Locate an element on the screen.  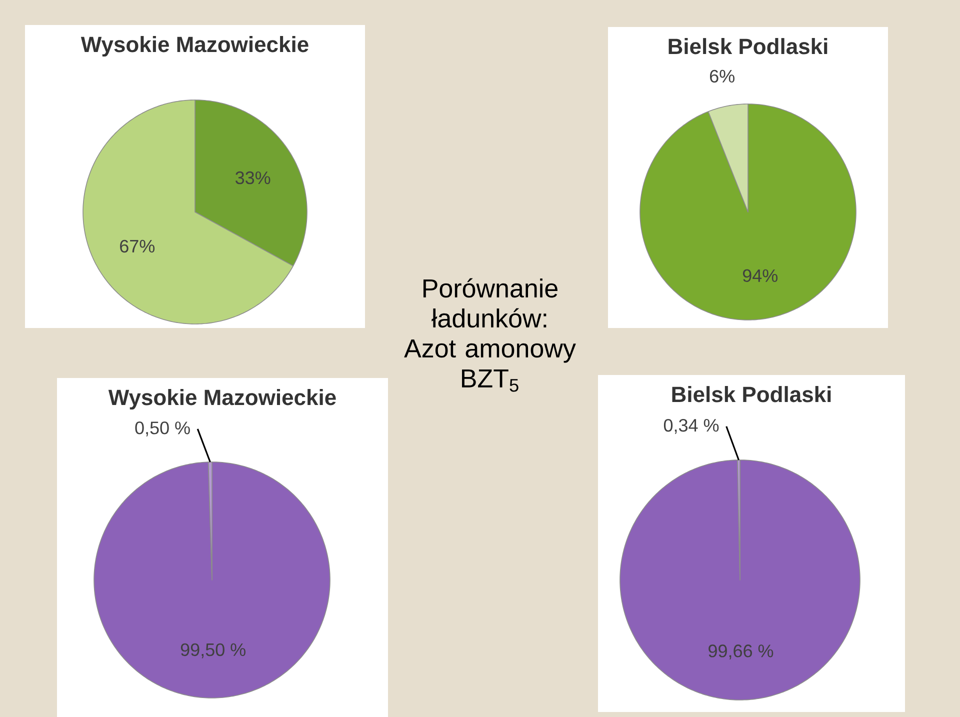
data-label: 0,34 % is located at coordinates (691, 426).